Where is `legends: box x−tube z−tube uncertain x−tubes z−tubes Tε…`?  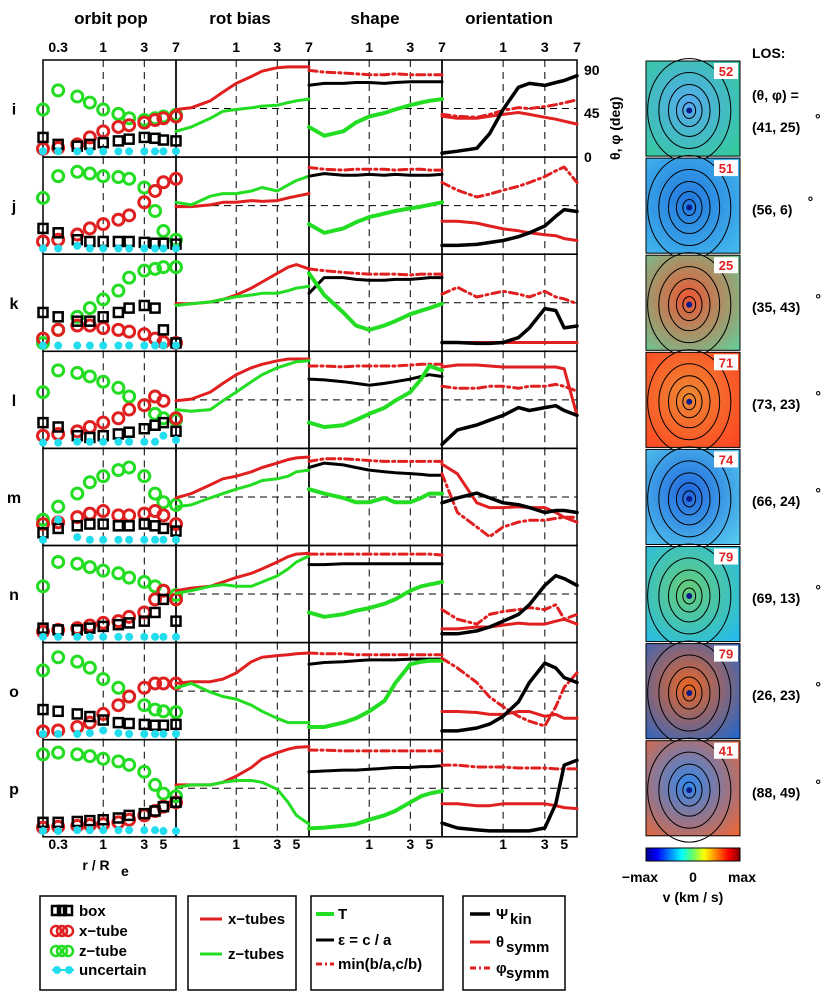 legends: box x−tube z−tube uncertain x−tubes z−tubes Tε… is located at coordinates (302, 943).